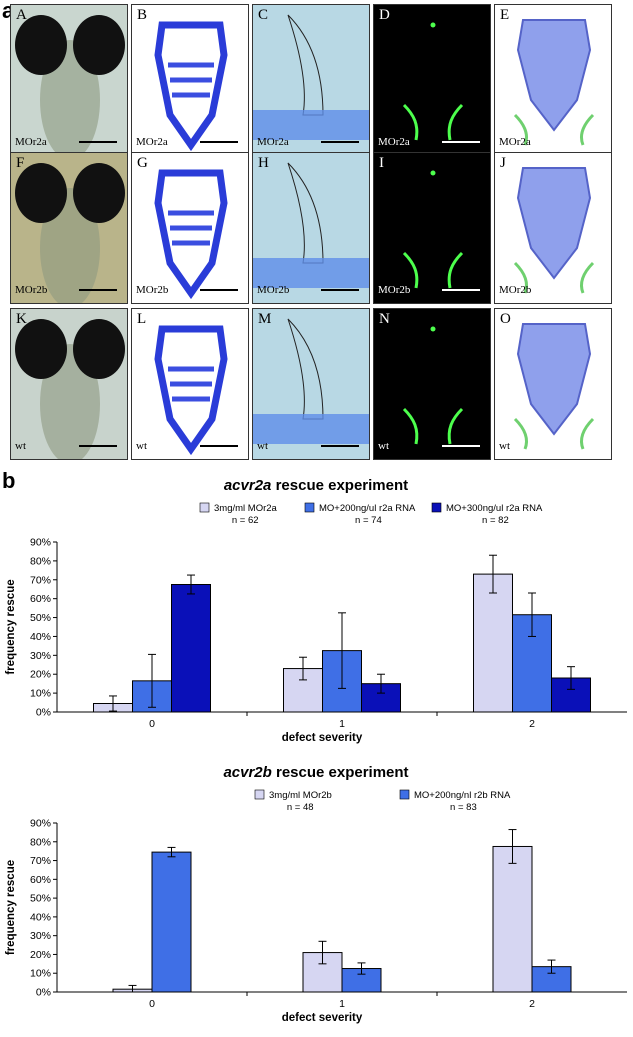 The image size is (633, 1037). Describe the element at coordinates (219, 142) in the screenshot. I see `scale-bar-b` at that location.